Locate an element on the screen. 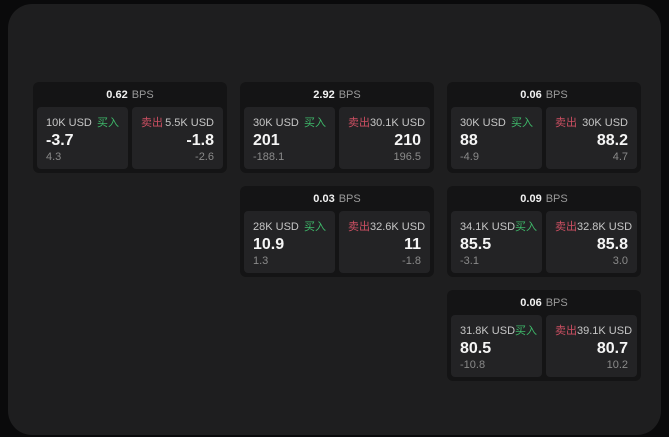  sell-change: 4.7 is located at coordinates (620, 157).